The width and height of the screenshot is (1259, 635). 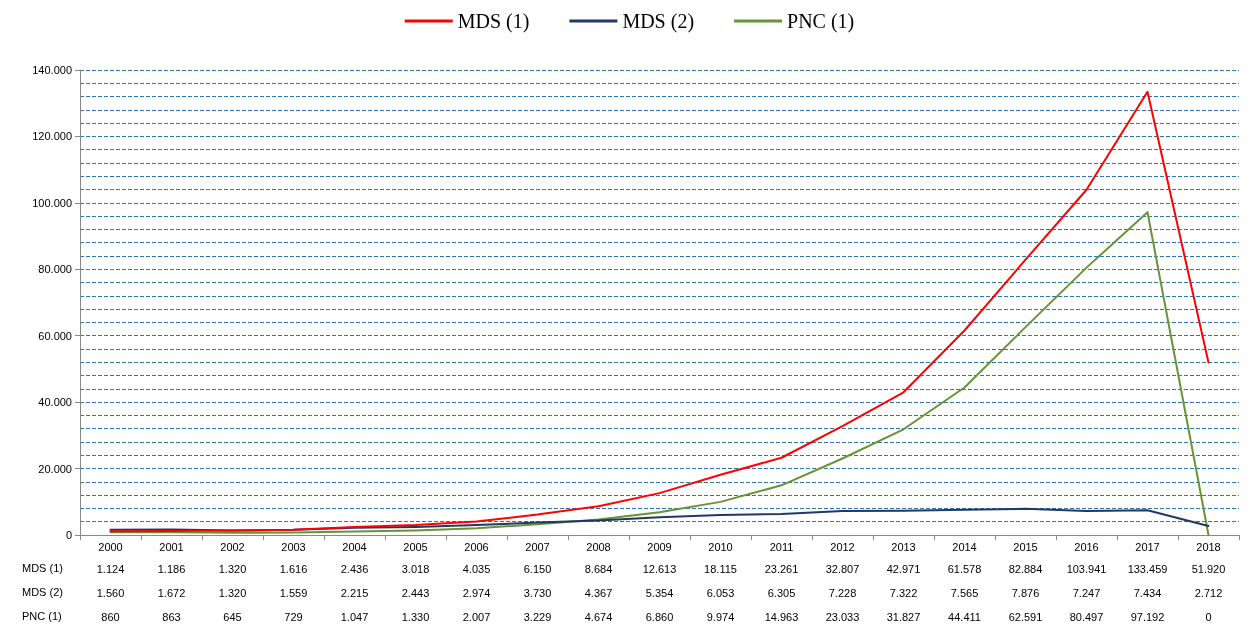 What do you see at coordinates (55, 402) in the screenshot?
I see `y-tick-label: 40.000` at bounding box center [55, 402].